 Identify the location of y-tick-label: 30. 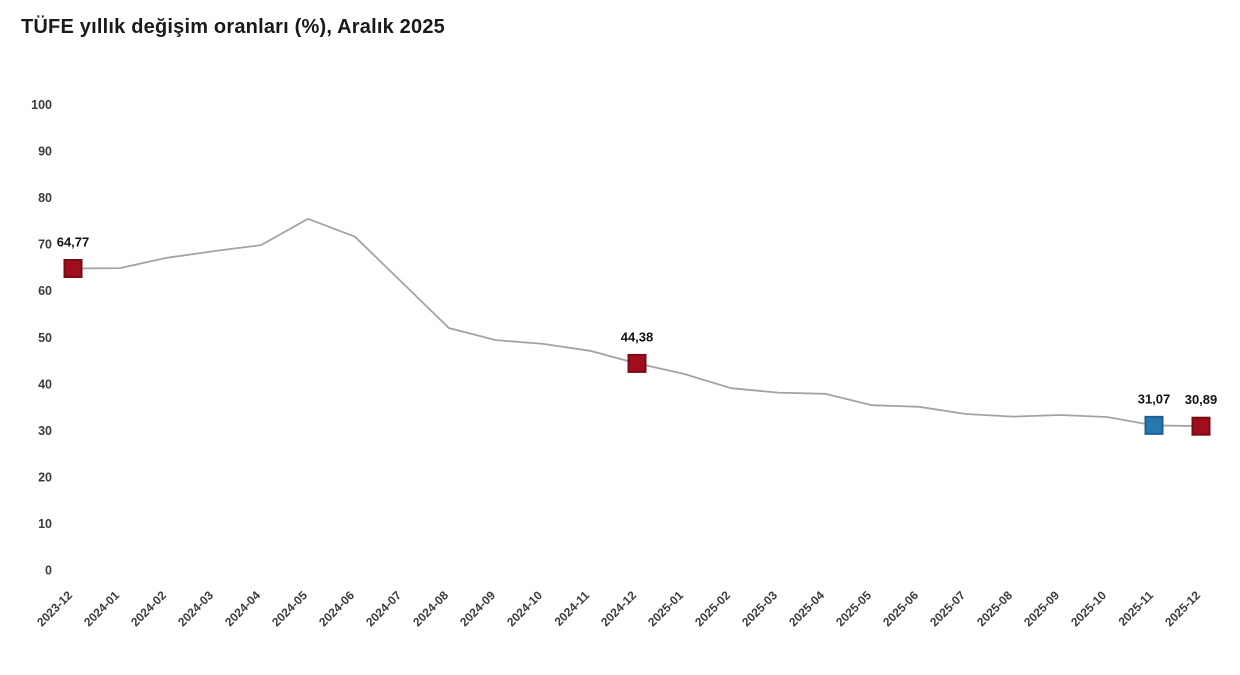
(45, 431).